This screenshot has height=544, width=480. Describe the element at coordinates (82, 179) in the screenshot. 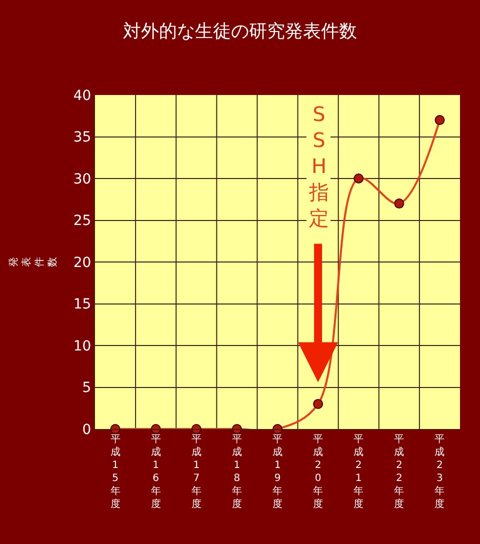

I see `y-tick-label: 30` at that location.